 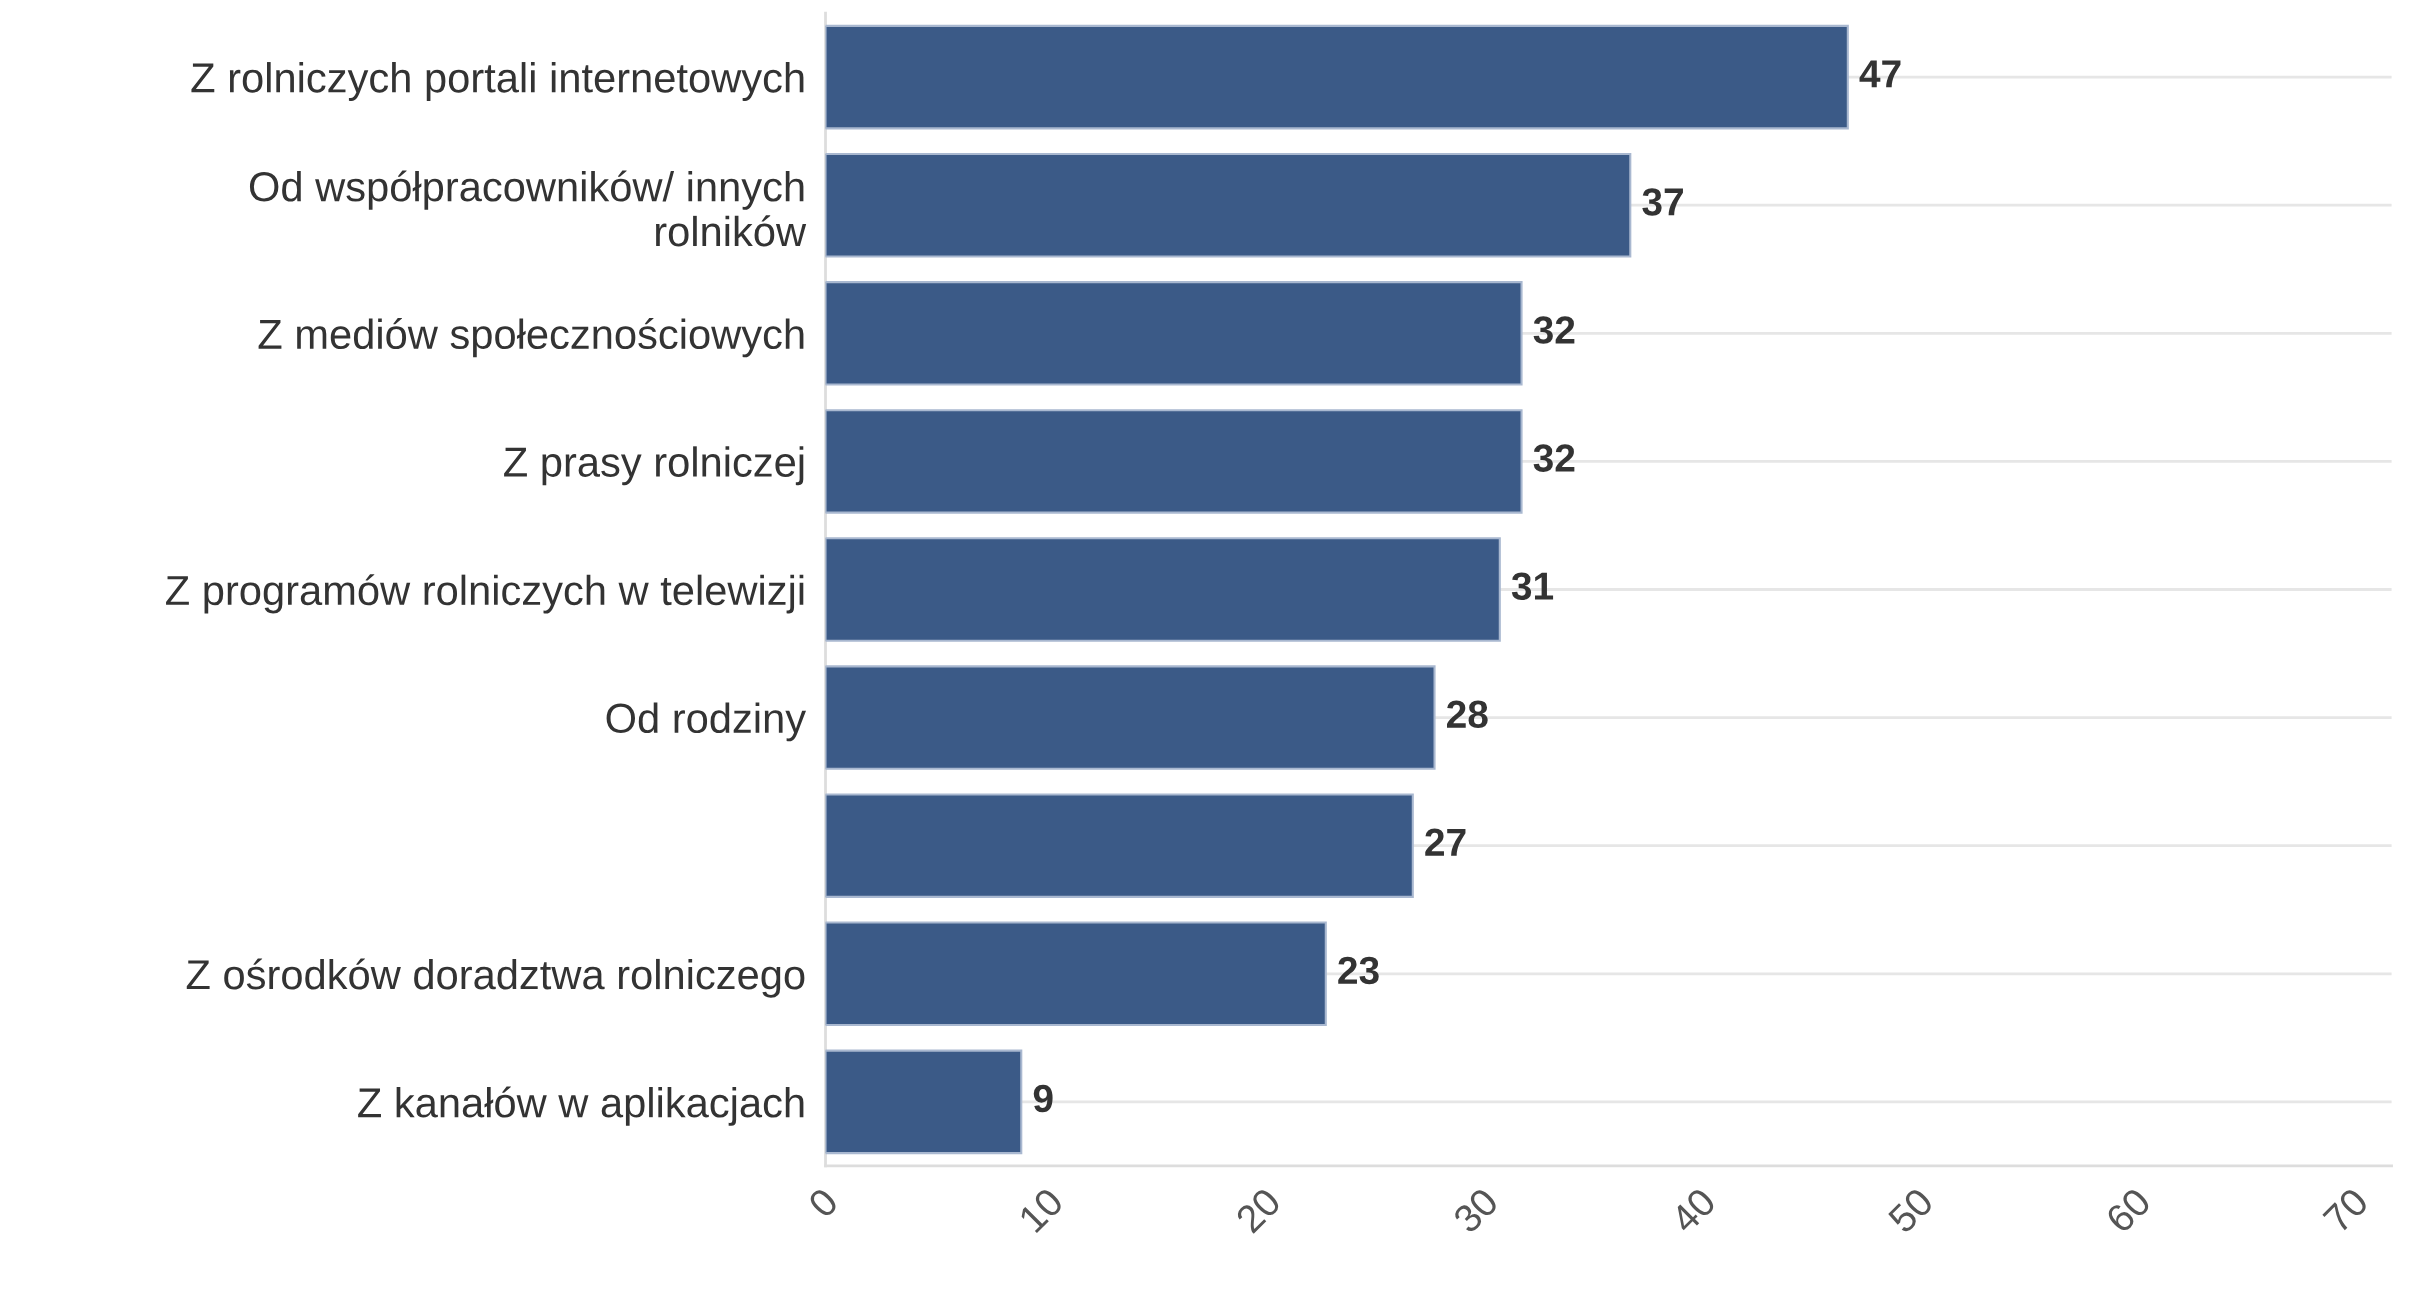 I want to click on data-label: 37, so click(x=1662, y=202).